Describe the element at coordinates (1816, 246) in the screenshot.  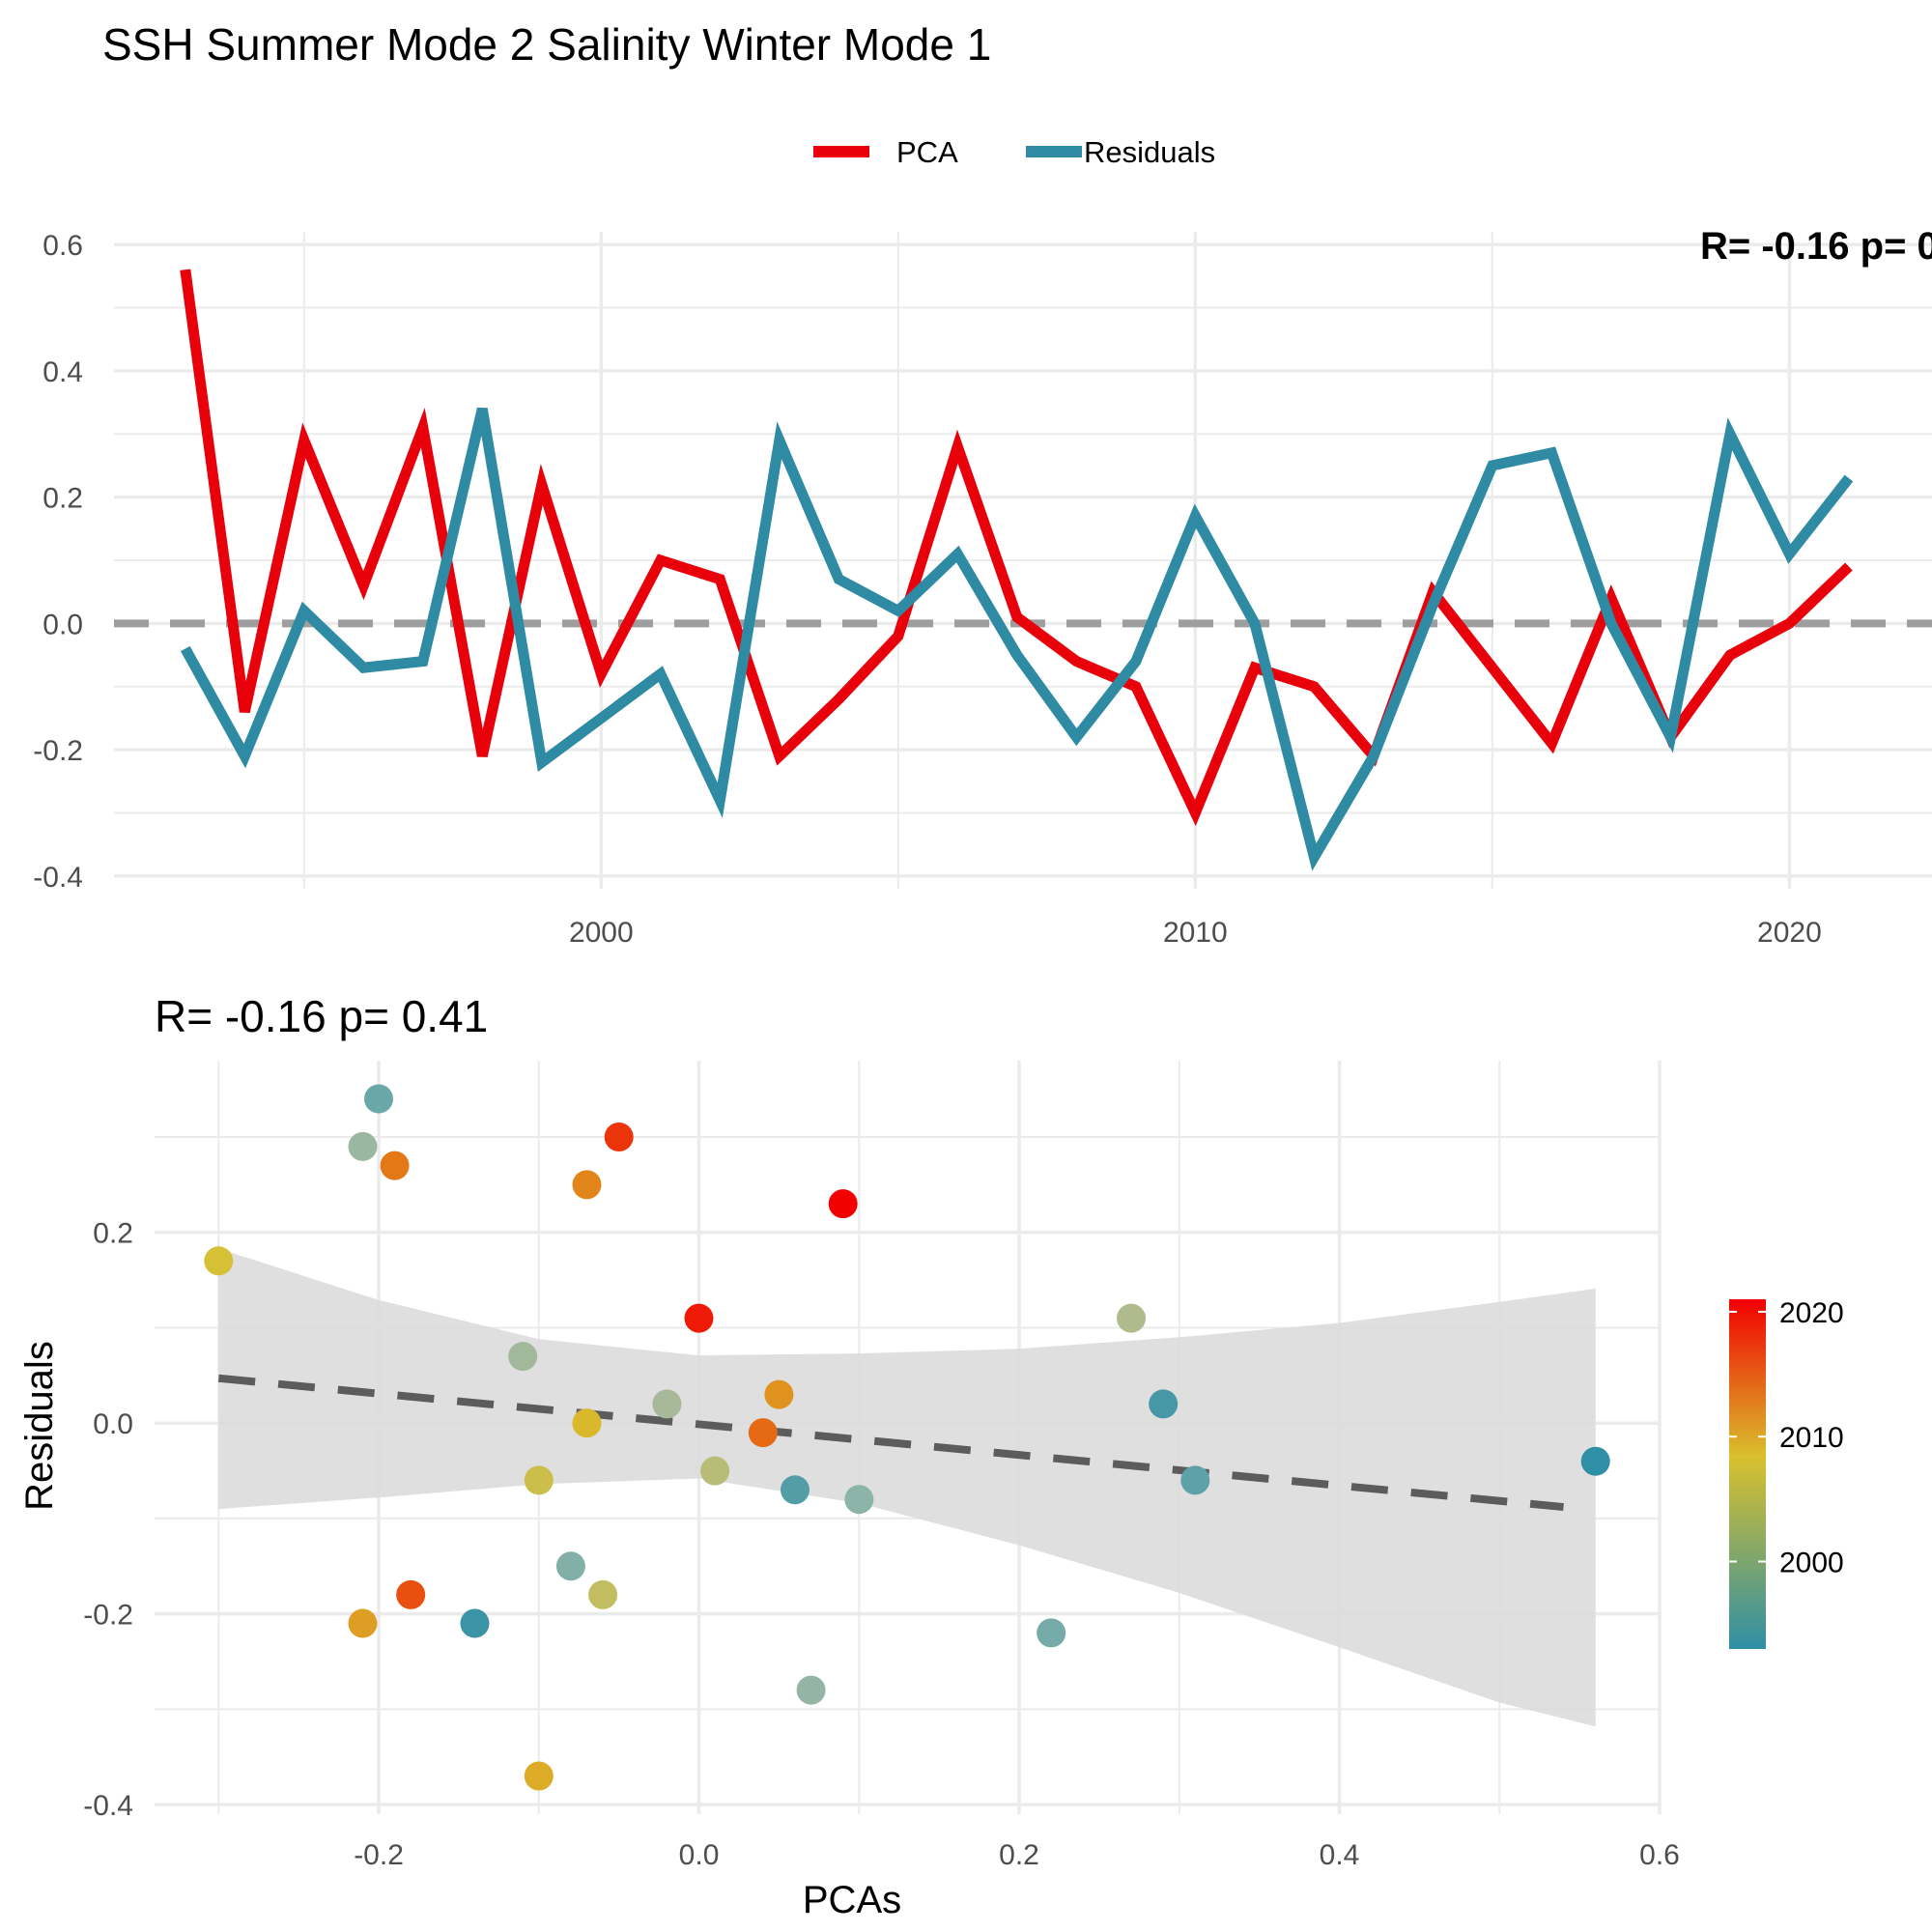
I see `timeseries-corner-annotation: R= -0.16 p= 0.41` at that location.